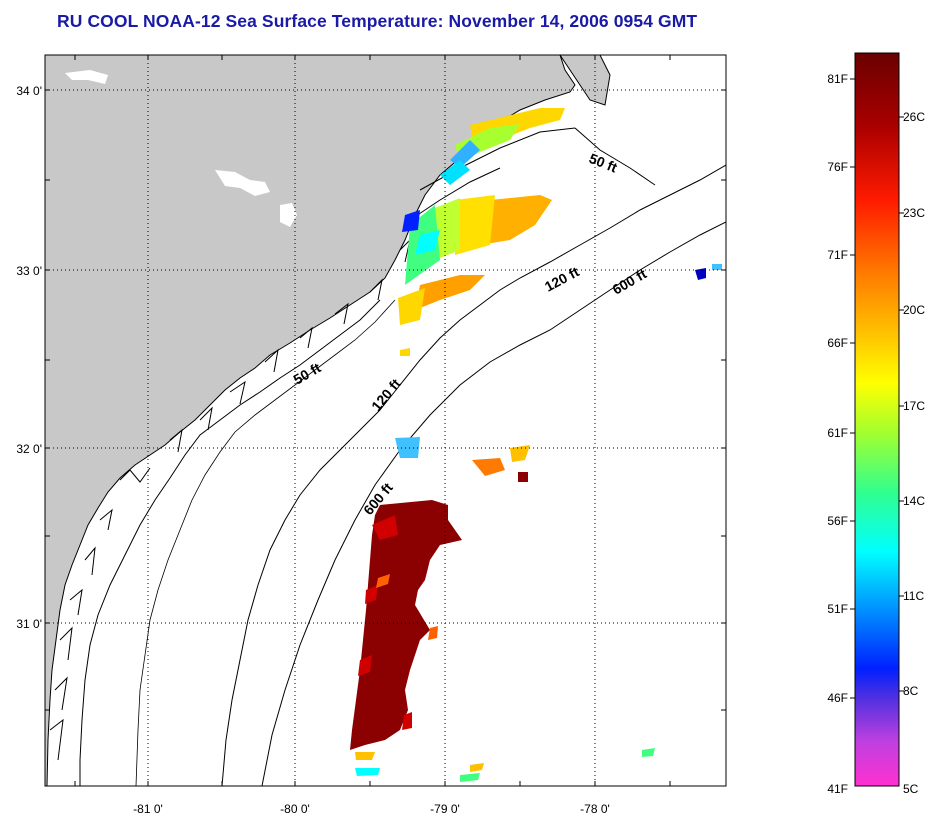  Describe the element at coordinates (837, 255) in the screenshot. I see `fahrenheit-label: 71F` at that location.